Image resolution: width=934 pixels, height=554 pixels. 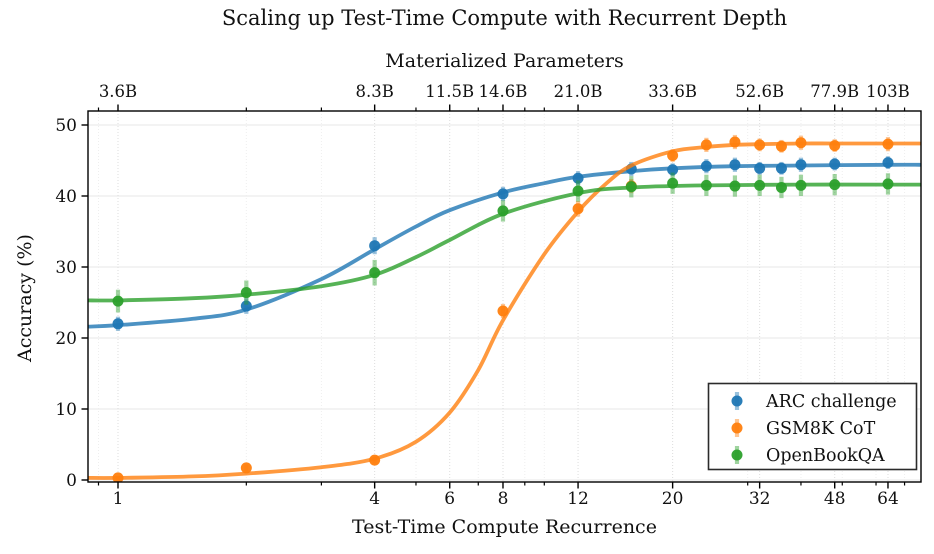 I want to click on x-tick-label: 32, so click(x=760, y=499).